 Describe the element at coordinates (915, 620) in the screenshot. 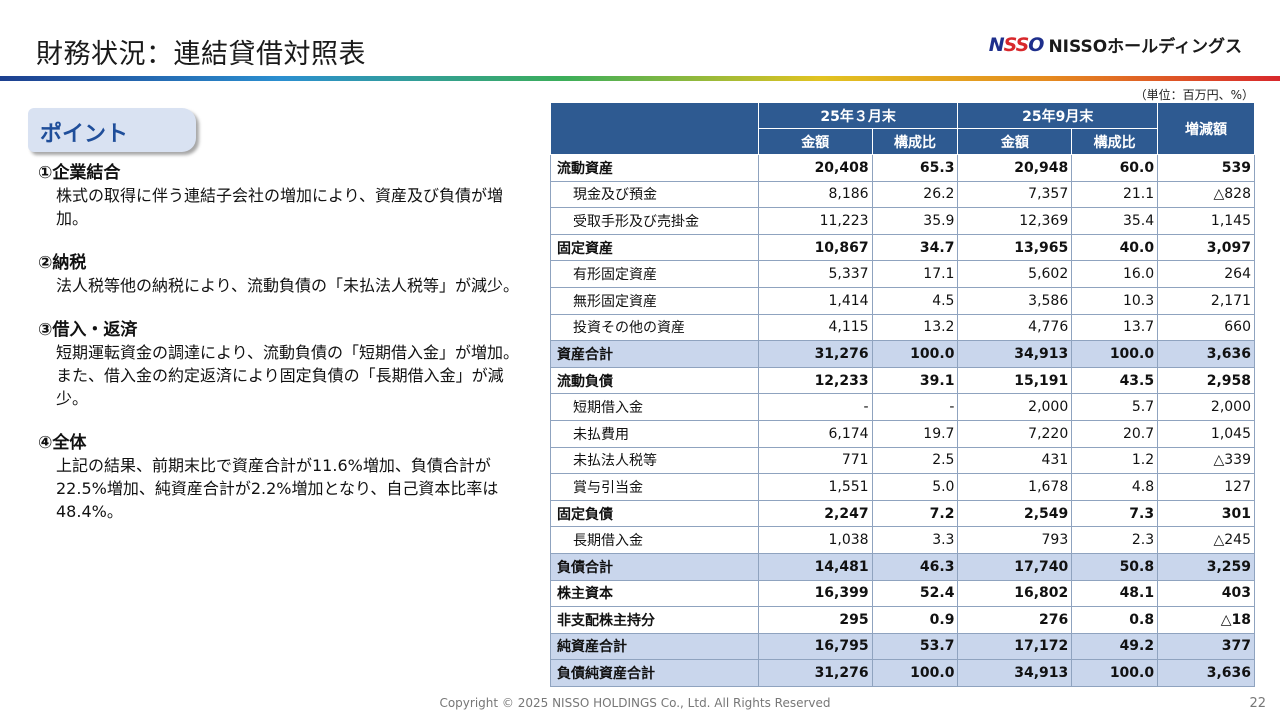

I see `ratio-mar: 0.9` at that location.